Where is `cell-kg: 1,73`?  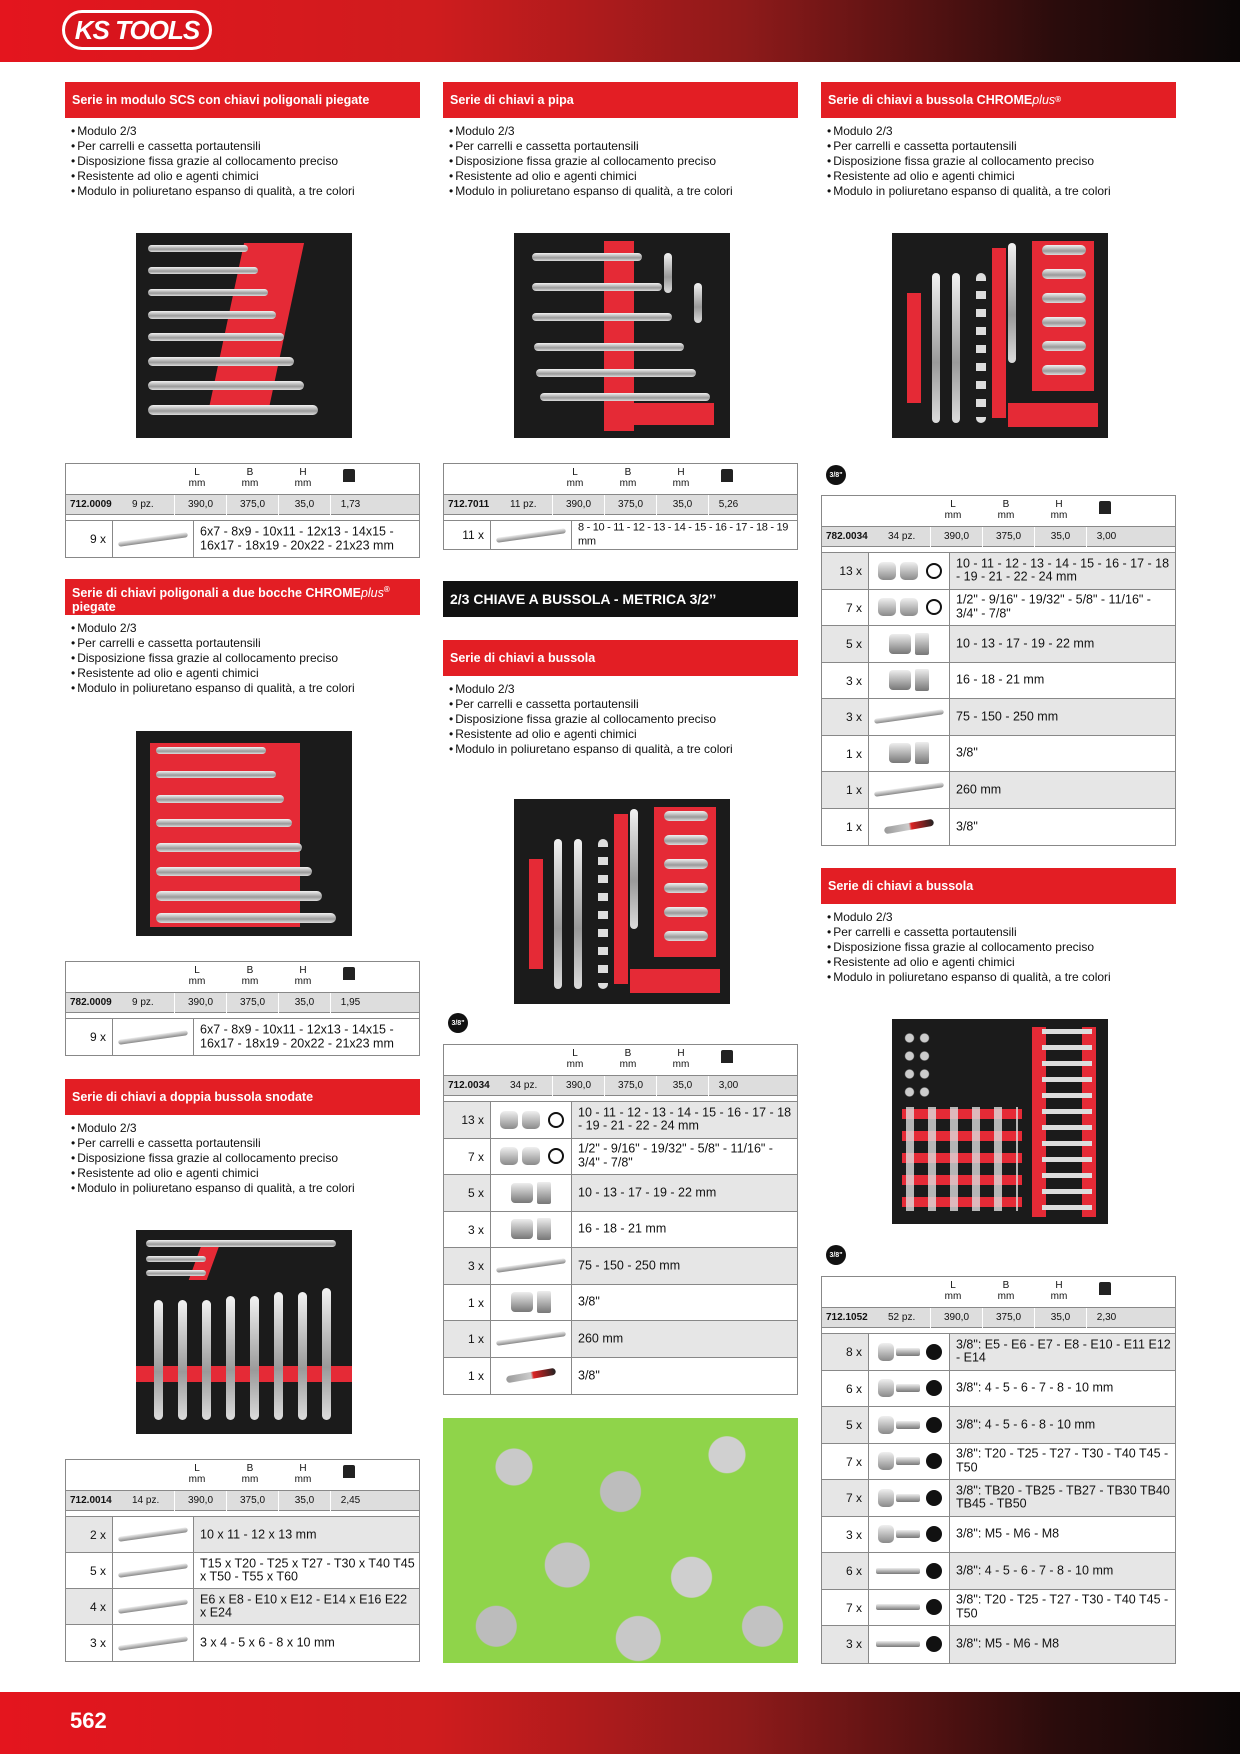
cell-kg: 1,73 is located at coordinates (350, 505).